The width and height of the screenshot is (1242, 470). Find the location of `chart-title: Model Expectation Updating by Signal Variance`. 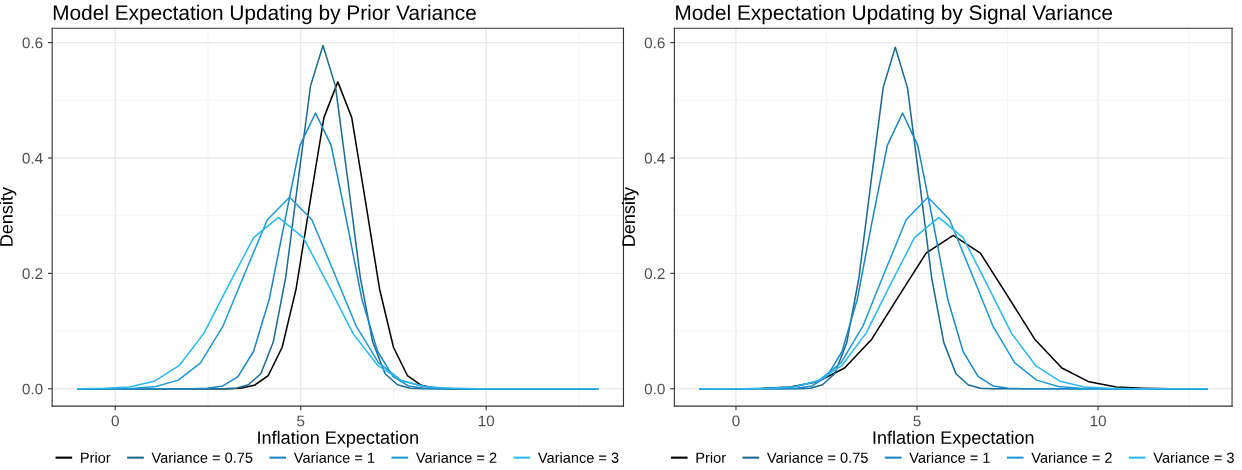

chart-title: Model Expectation Updating by Signal Variance is located at coordinates (894, 14).